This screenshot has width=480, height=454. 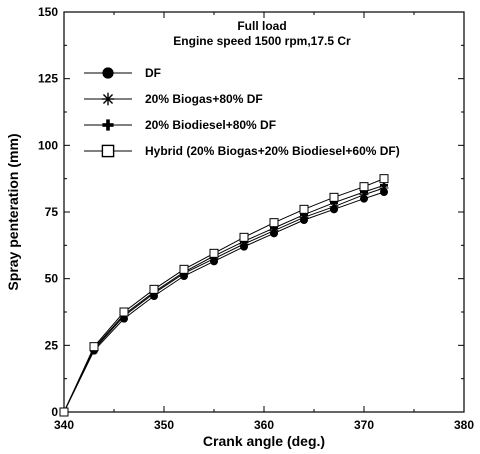 What do you see at coordinates (52, 212) in the screenshot?
I see `y-tick-label: 75` at bounding box center [52, 212].